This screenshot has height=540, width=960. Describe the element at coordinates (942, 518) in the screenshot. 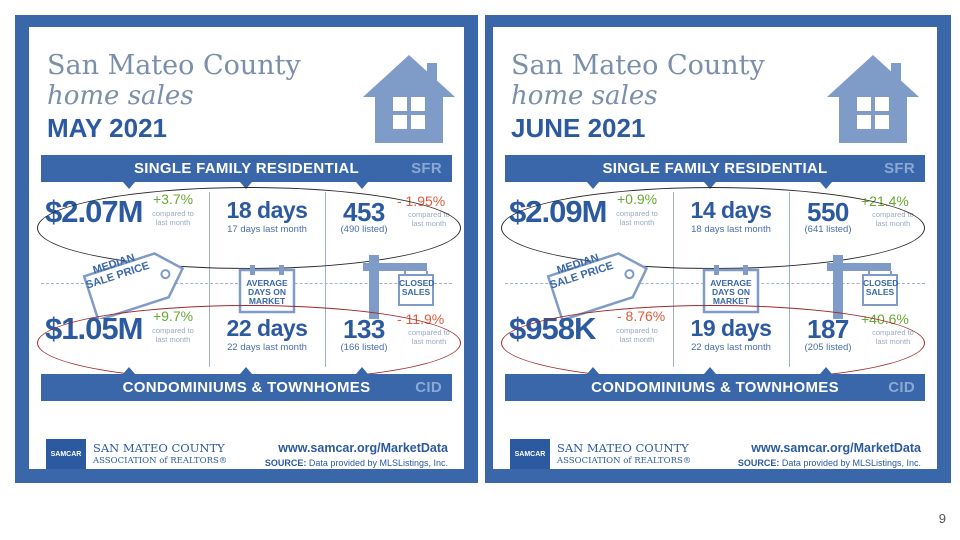

I see `page-number: 9` at that location.